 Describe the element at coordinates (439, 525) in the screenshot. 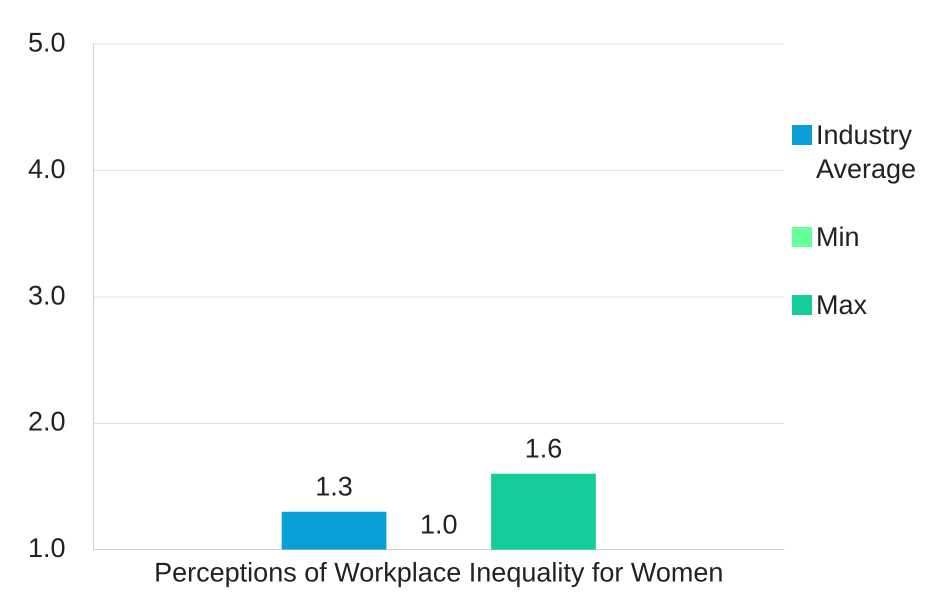

I see `data-label: 1.0` at that location.